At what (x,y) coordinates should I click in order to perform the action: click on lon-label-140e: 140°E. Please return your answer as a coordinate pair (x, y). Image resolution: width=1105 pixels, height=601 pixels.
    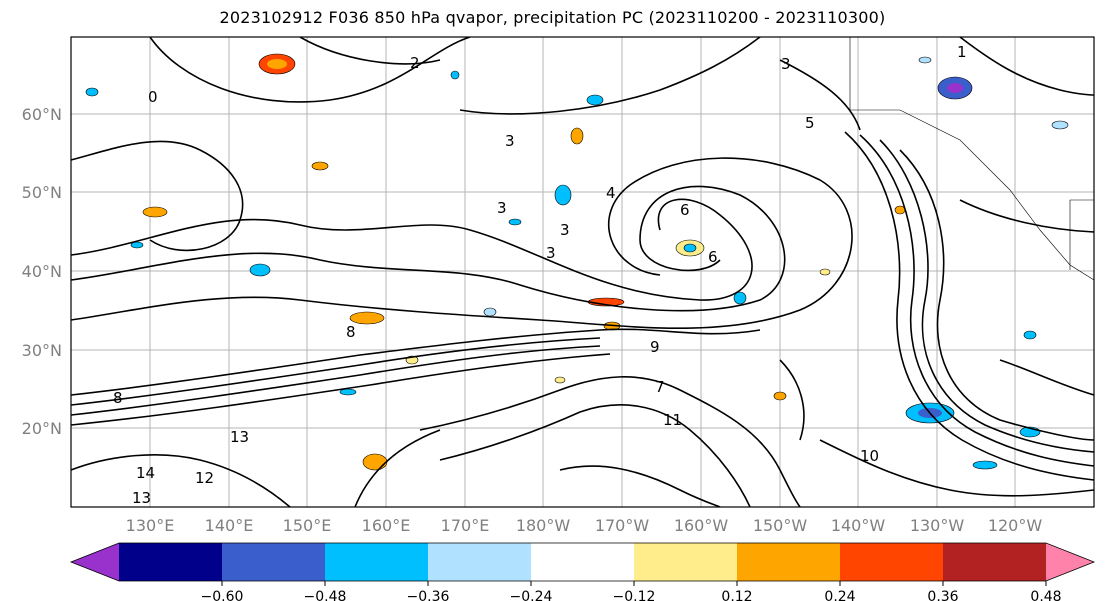
    Looking at the image, I should click on (229, 525).